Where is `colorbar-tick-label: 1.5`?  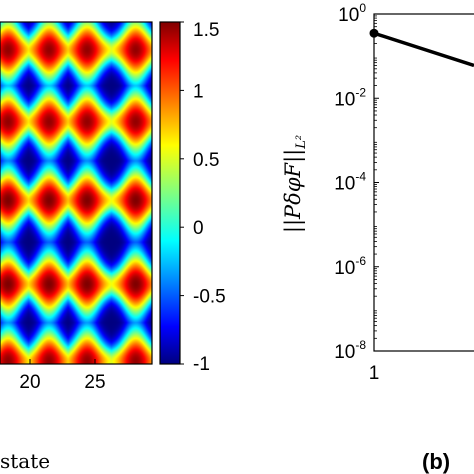 colorbar-tick-label: 1.5 is located at coordinates (206, 30).